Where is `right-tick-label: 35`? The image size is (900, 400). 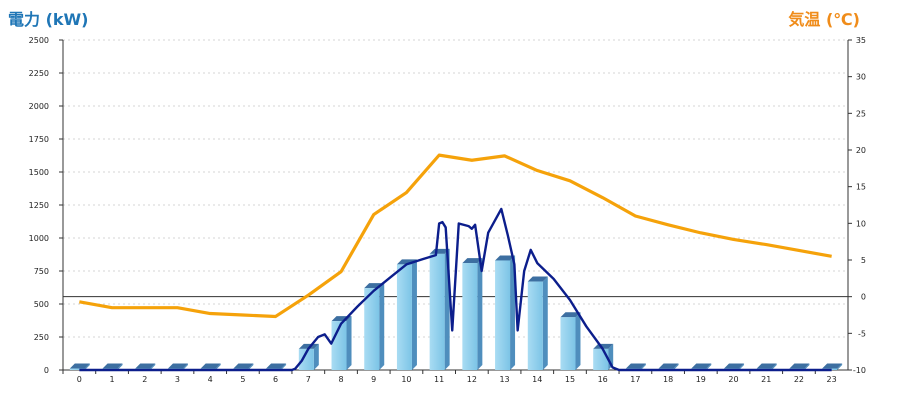
right-tick-label: 35 is located at coordinates (861, 40).